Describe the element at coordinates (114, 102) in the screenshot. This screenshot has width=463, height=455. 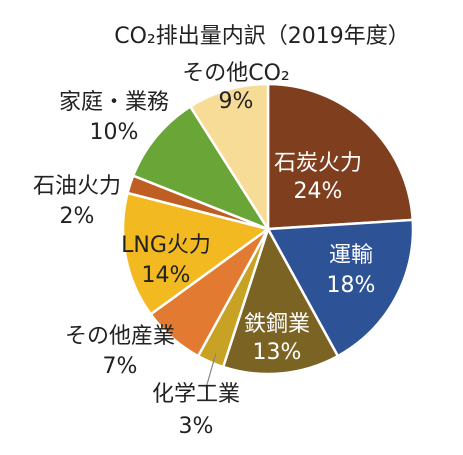
I see `slice-label: 家庭・業務` at that location.